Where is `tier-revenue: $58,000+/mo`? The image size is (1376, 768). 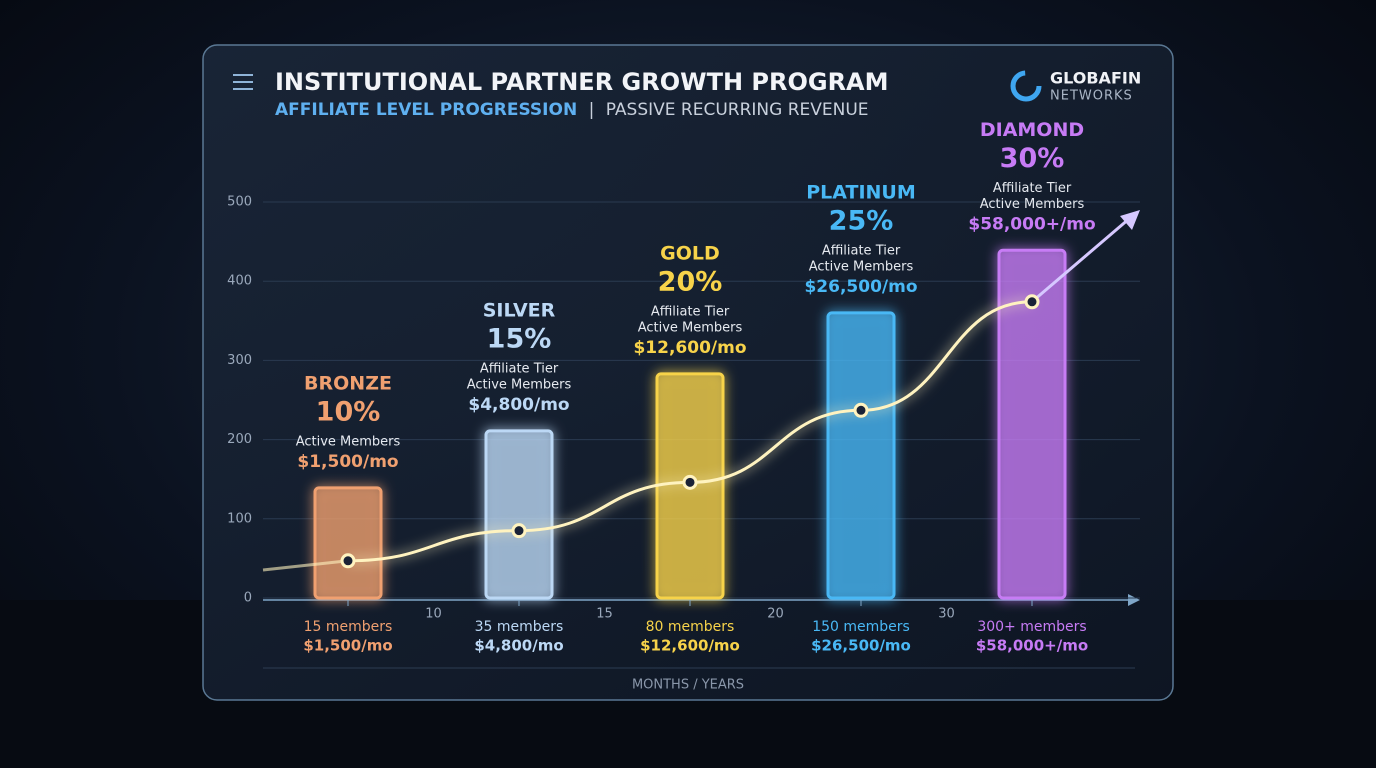
tier-revenue: $58,000+/mo is located at coordinates (1031, 224).